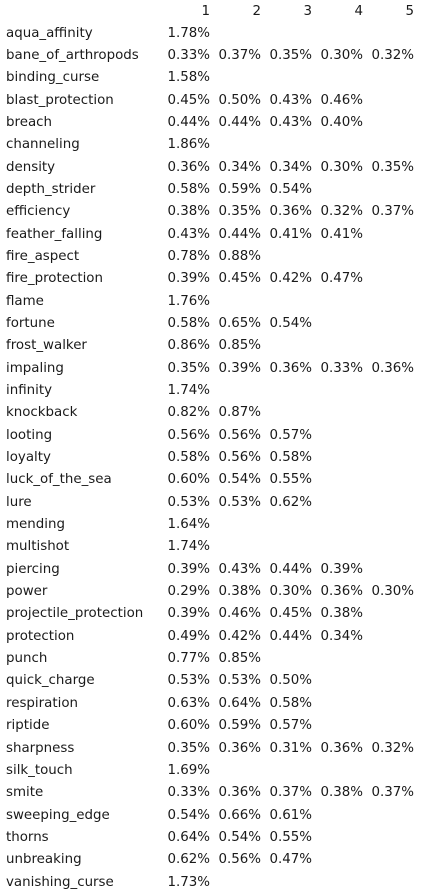 Image resolution: width=429 pixels, height=896 pixels. I want to click on level-5-value: 0.36%, so click(392, 368).